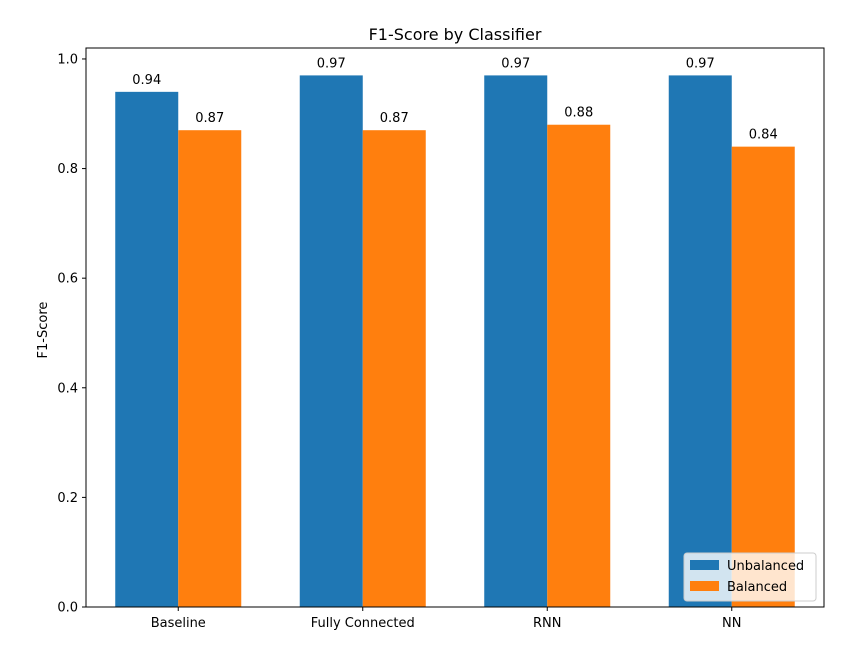  I want to click on bar-value-label: 0.88, so click(578, 113).